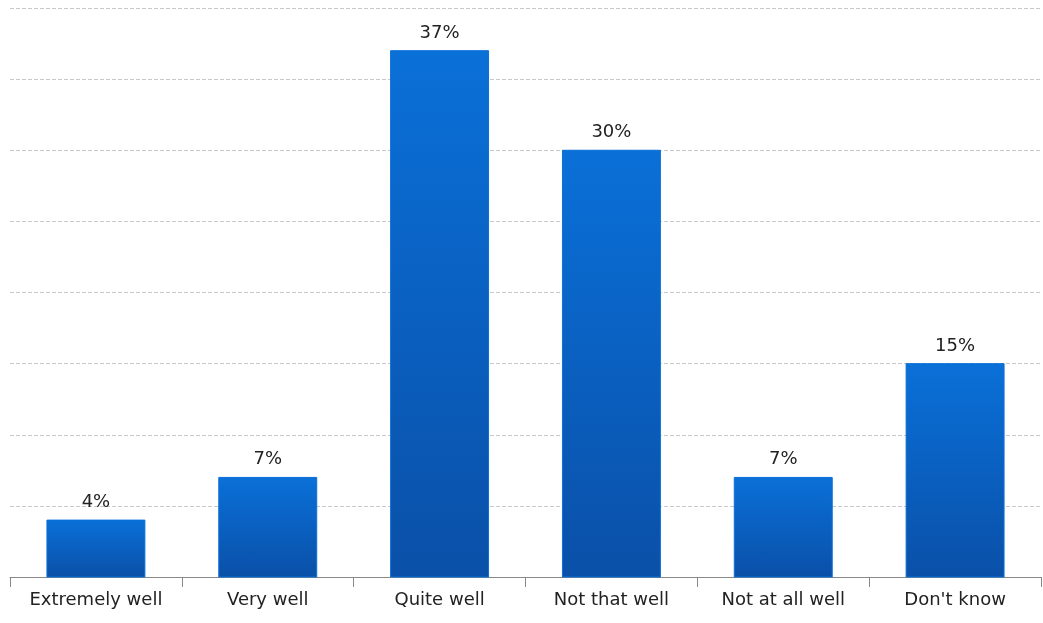 The width and height of the screenshot is (1043, 623). I want to click on data-label: 30%, so click(611, 131).